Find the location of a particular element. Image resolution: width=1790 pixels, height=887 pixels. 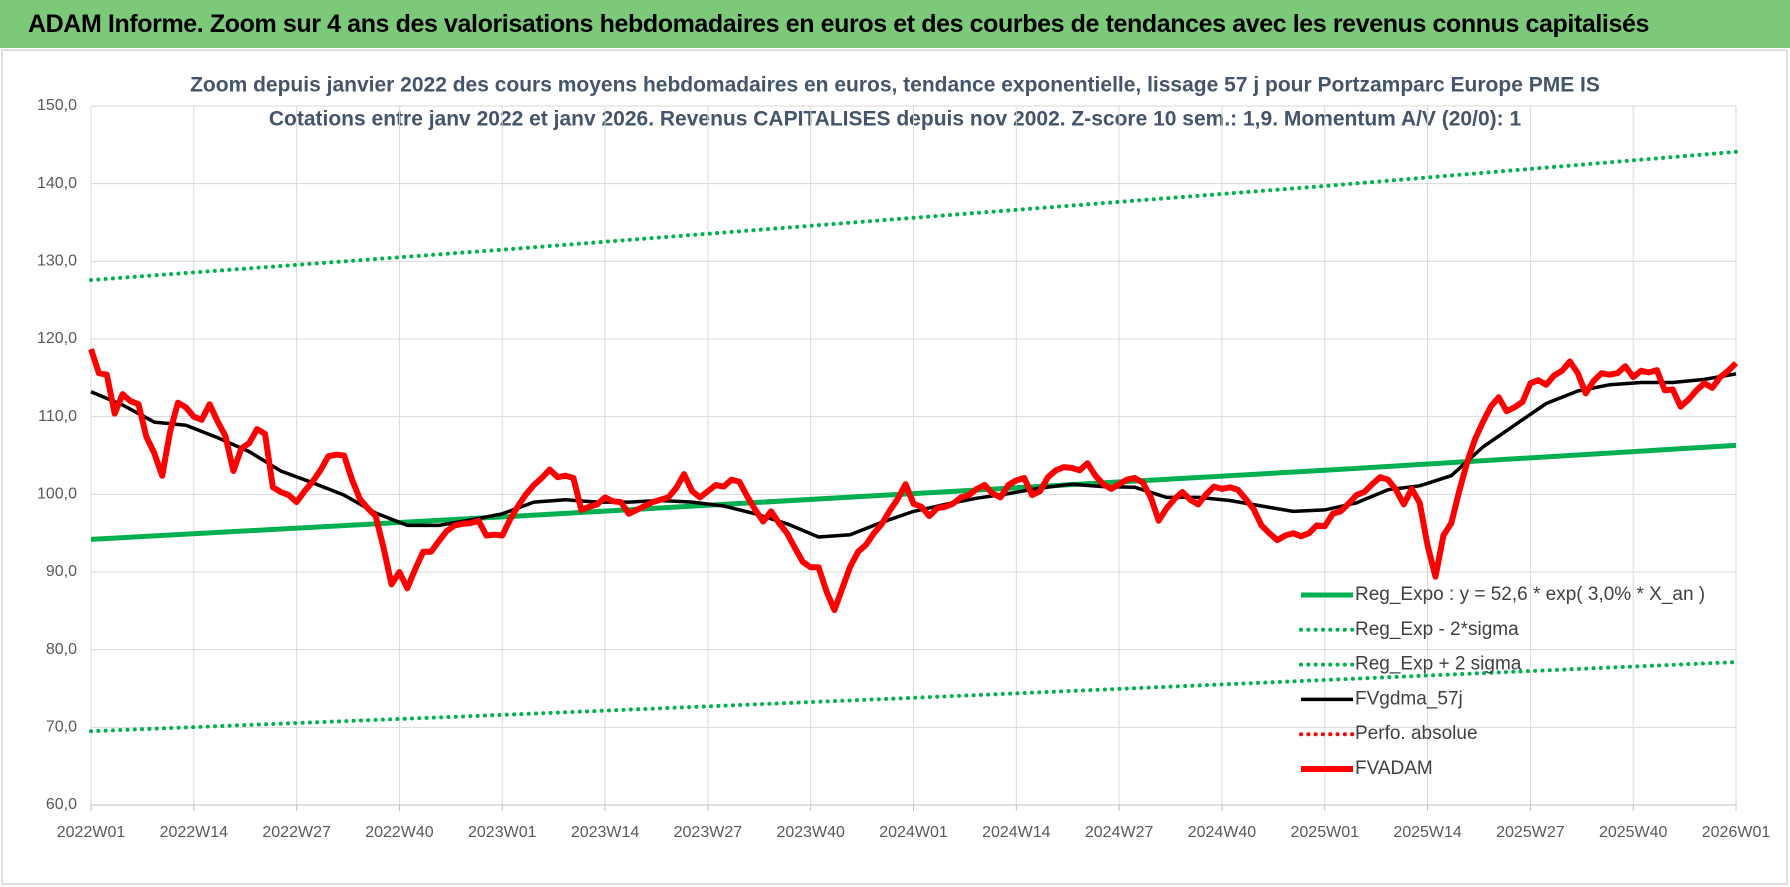

x-tick-label: 2025W40 is located at coordinates (1633, 832).